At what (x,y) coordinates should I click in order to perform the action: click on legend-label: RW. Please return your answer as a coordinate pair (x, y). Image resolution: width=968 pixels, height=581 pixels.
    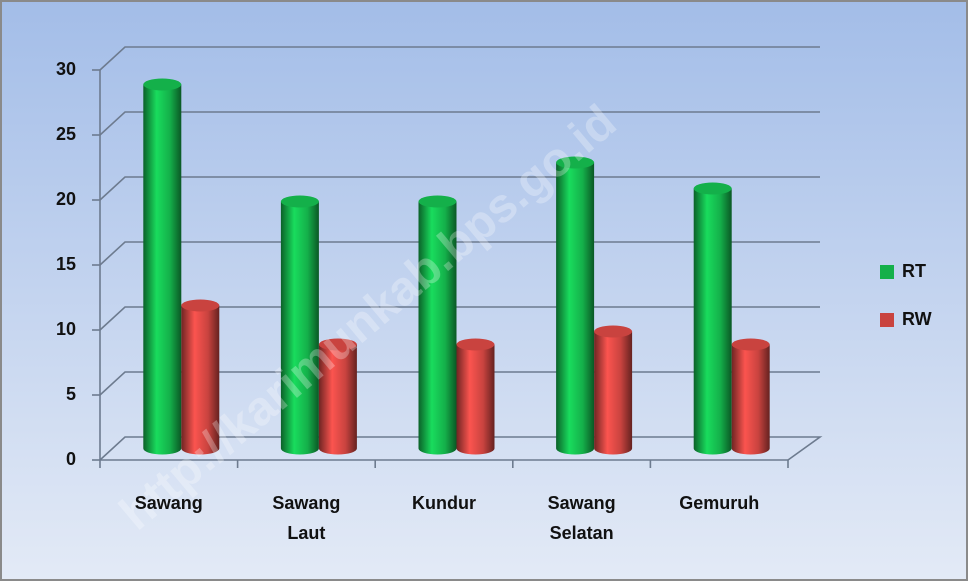
    Looking at the image, I should click on (917, 319).